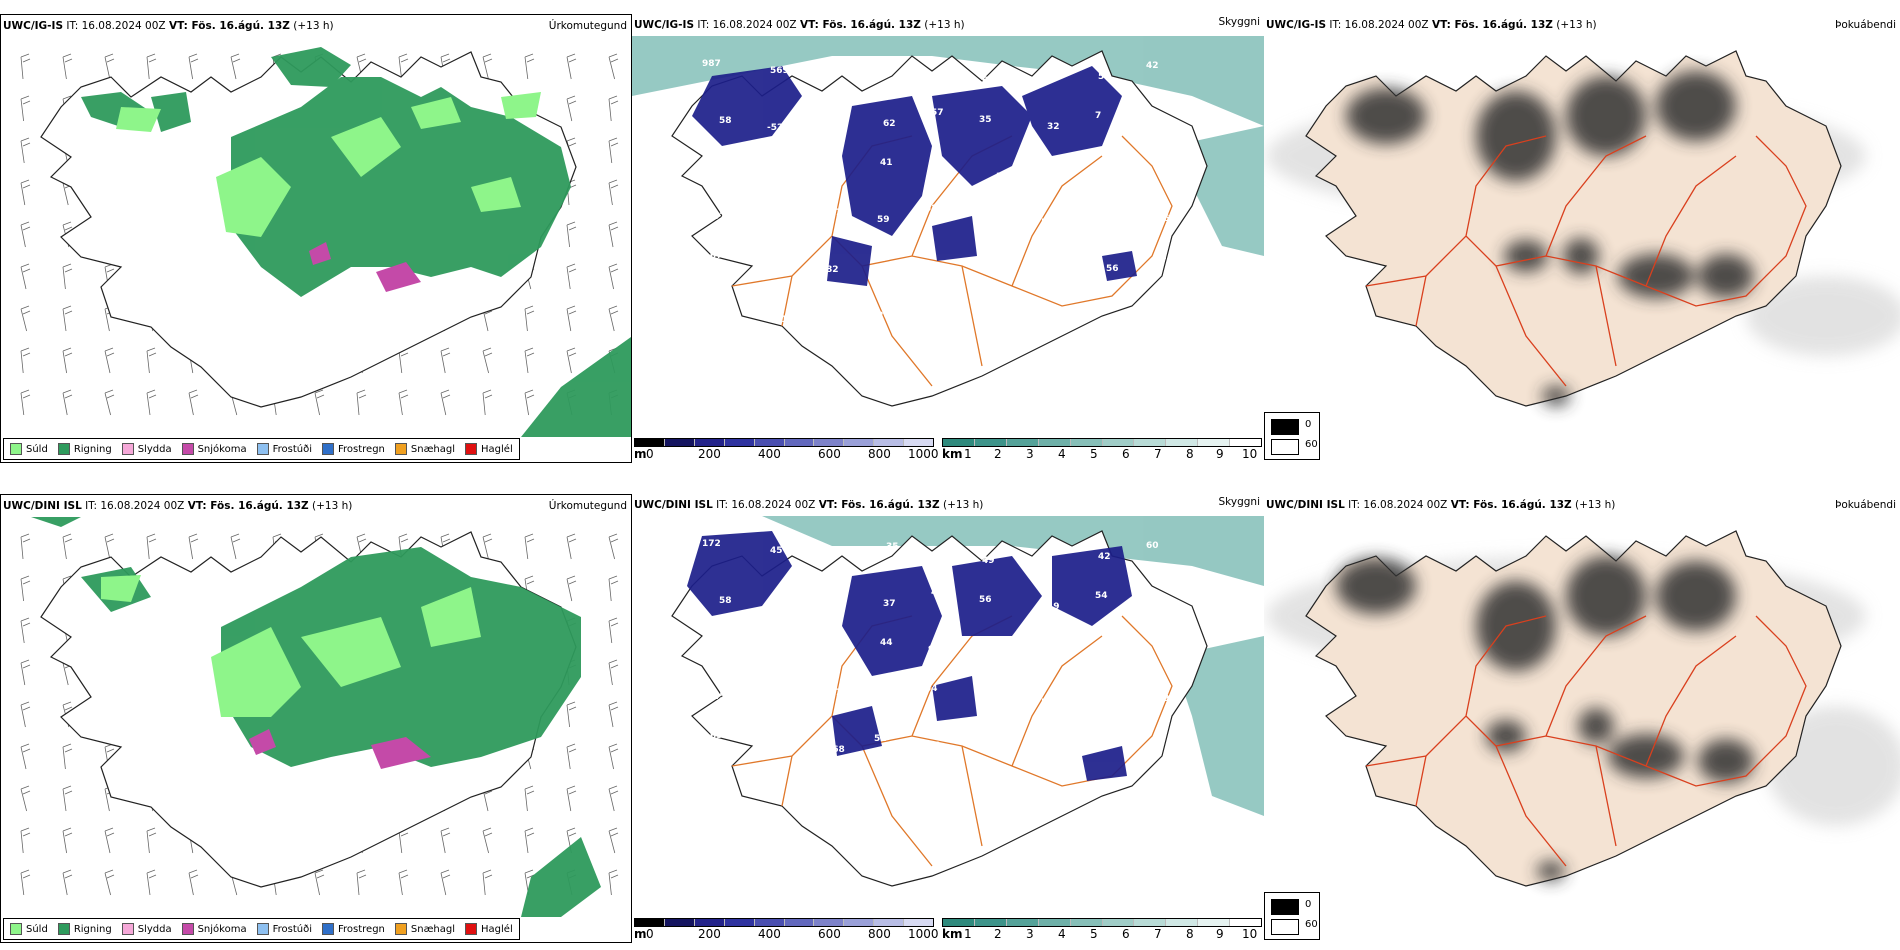  Describe the element at coordinates (829, 934) in the screenshot. I see `ceiling-tick: 600` at that location.